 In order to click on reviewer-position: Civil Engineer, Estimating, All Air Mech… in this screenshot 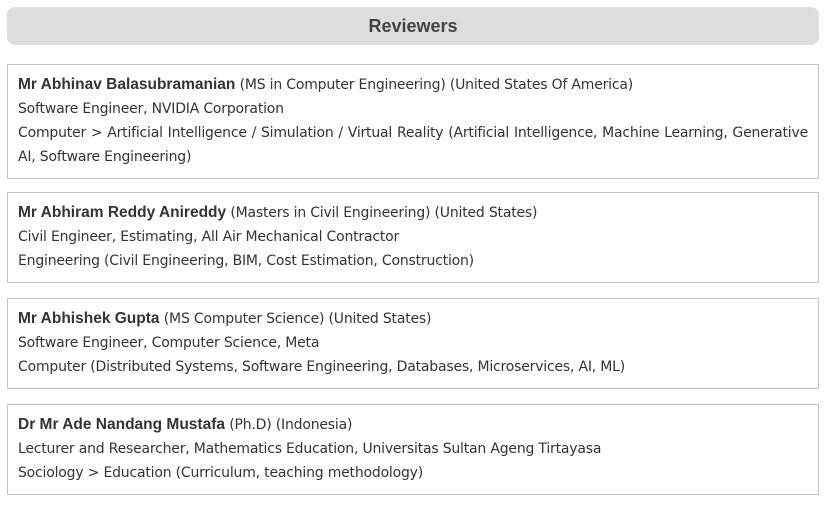, I will do `click(209, 237)`.